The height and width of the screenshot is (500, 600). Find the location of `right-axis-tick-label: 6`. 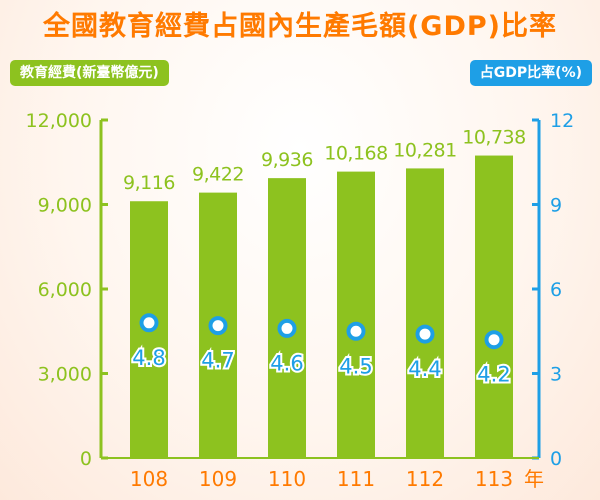

right-axis-tick-label: 6 is located at coordinates (556, 290).